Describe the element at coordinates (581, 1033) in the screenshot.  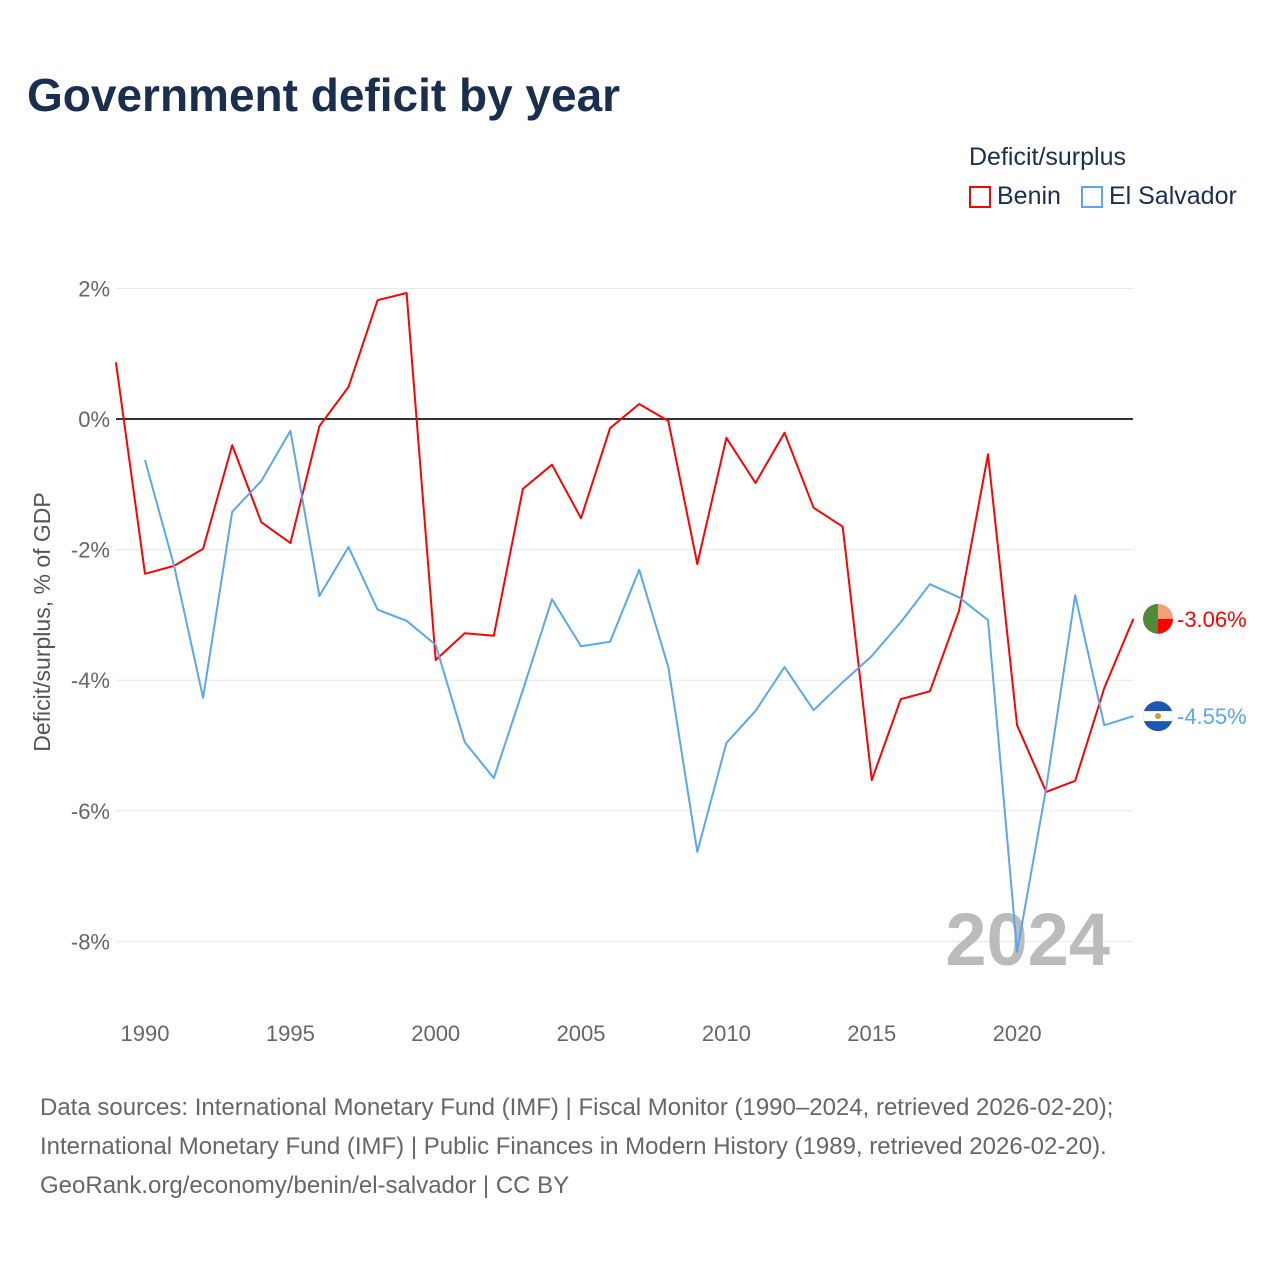
I see `x-tick-label: 2005` at that location.